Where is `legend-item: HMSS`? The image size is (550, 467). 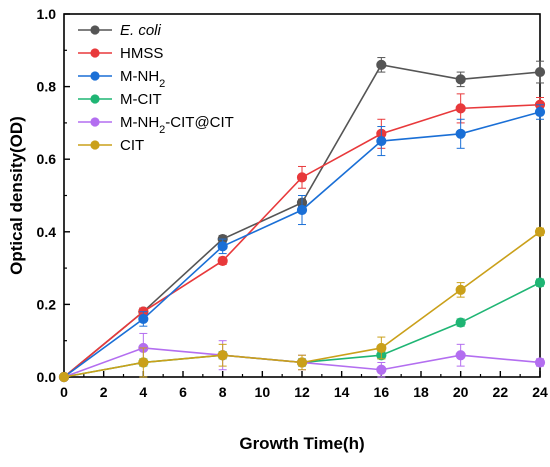 legend-item: HMSS is located at coordinates (120, 53).